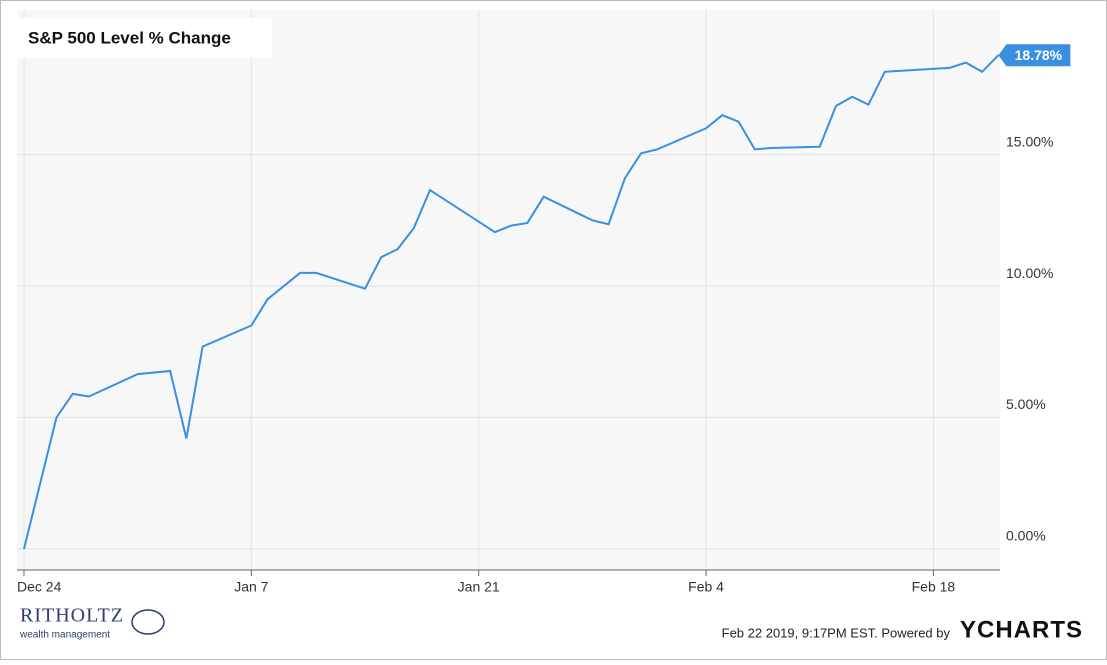 The width and height of the screenshot is (1107, 665). Describe the element at coordinates (1021, 629) in the screenshot. I see `brand: YCHARTS` at that location.